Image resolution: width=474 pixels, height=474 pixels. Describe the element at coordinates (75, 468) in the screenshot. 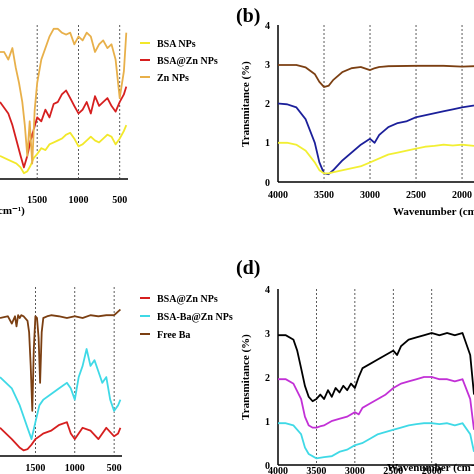

I see `panel-c-xtick-1000: 1000` at that location.